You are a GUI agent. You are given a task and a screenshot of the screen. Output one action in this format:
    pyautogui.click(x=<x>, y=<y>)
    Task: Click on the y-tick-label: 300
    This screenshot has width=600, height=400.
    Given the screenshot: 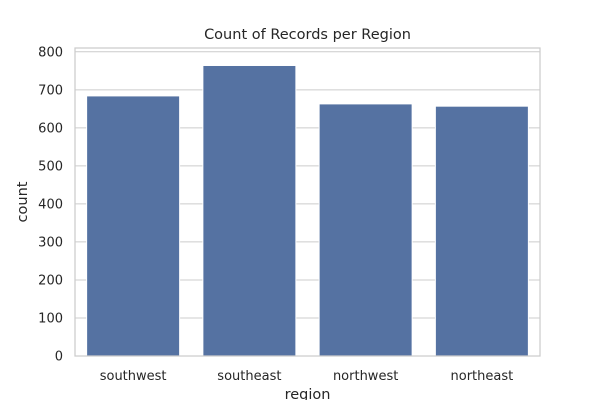 What is the action you would take?
    pyautogui.click(x=50, y=242)
    